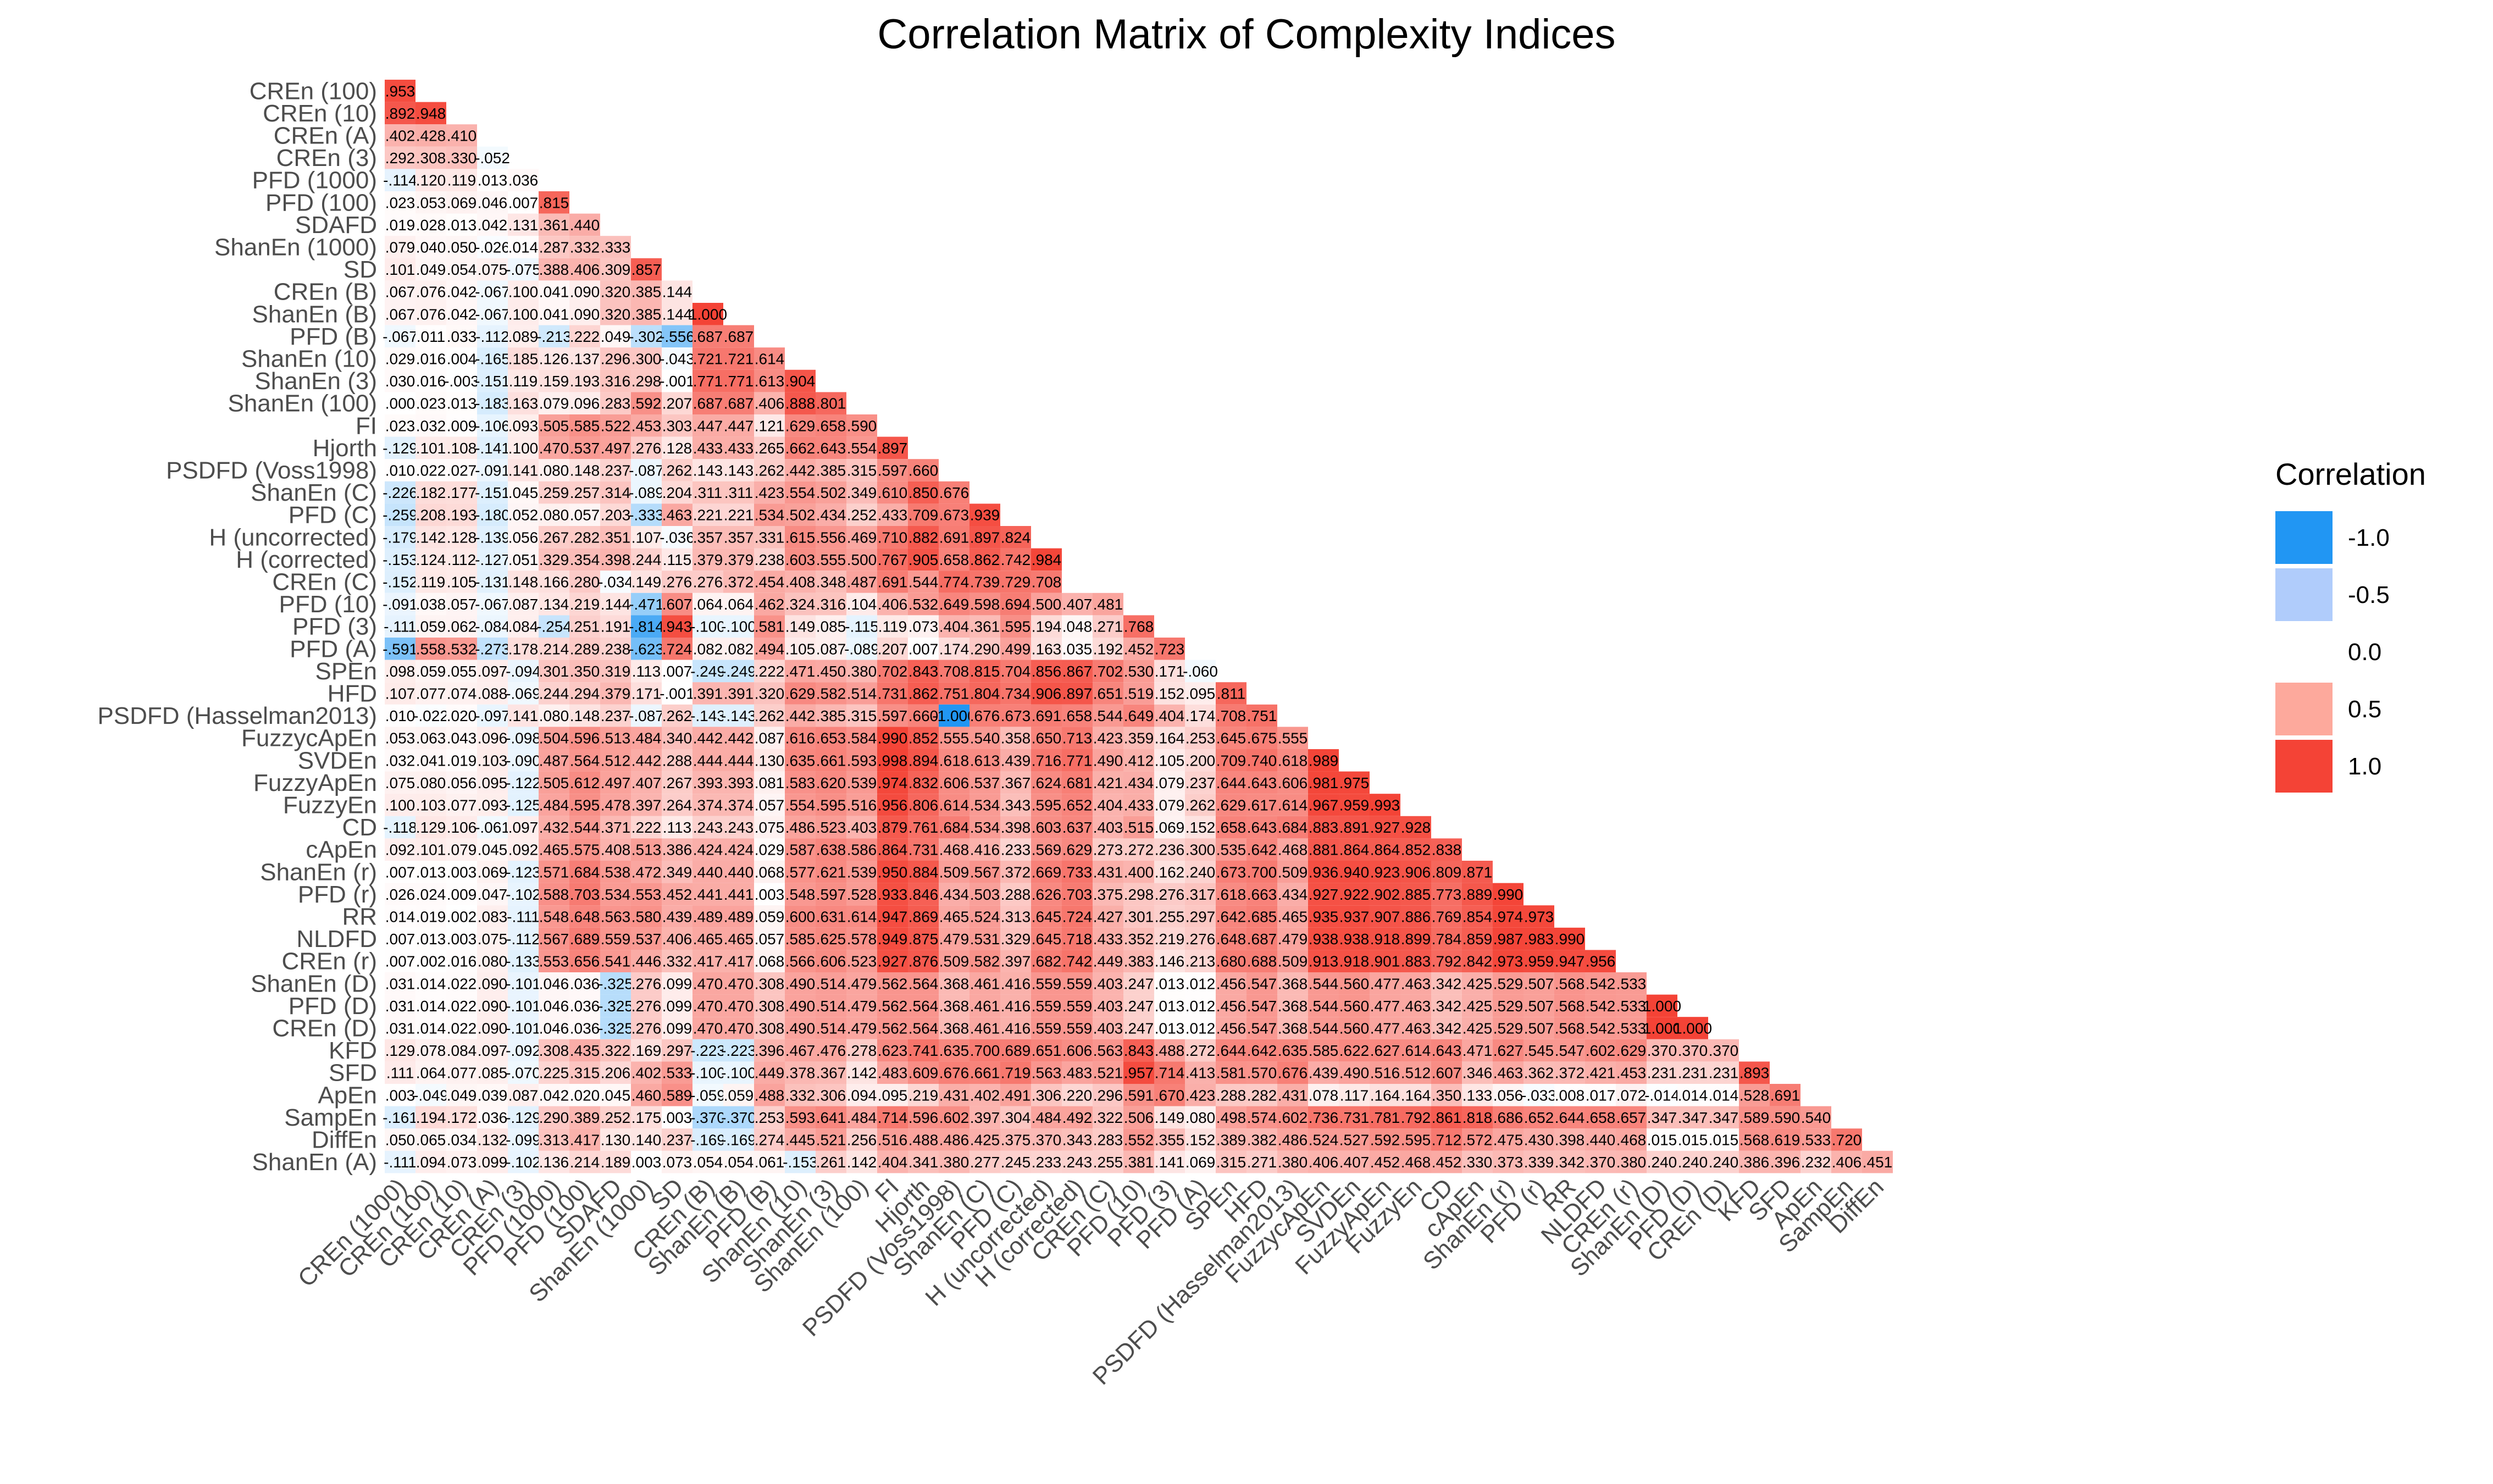 The width and height of the screenshot is (2493, 1484). Describe the element at coordinates (770, 1095) in the screenshot. I see `cell-value-label: .488` at that location.